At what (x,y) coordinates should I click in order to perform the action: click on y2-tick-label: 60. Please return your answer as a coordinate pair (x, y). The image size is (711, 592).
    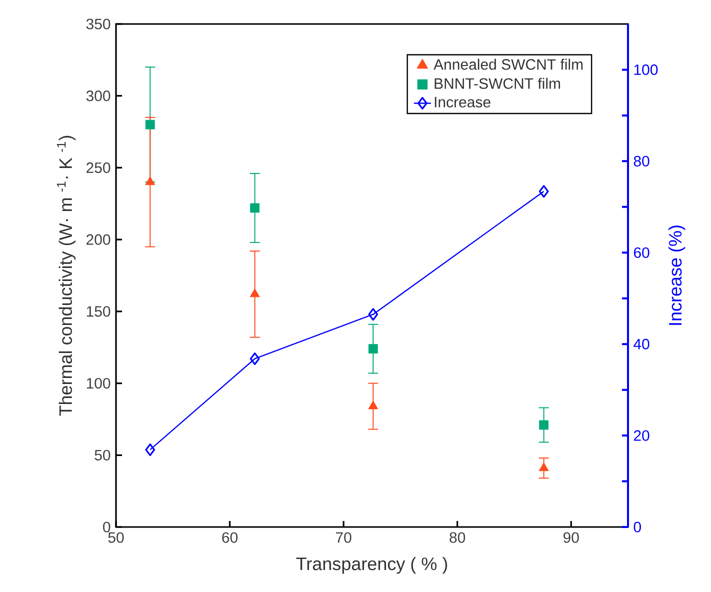
    Looking at the image, I should click on (642, 252).